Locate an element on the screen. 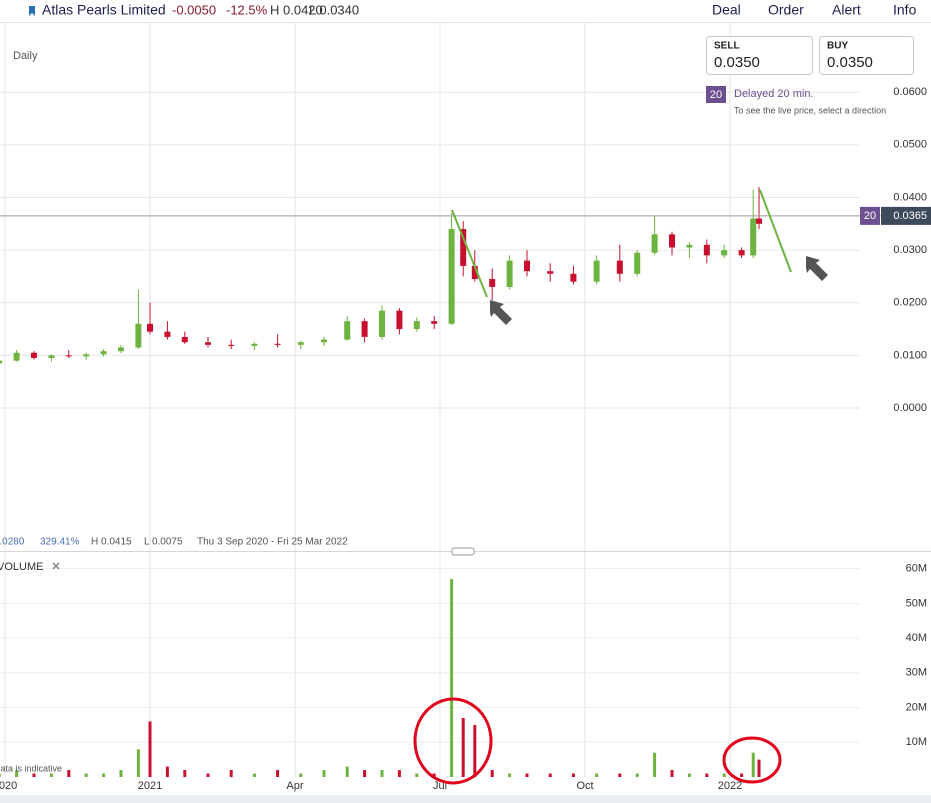 This screenshot has width=931, height=803. y-tick-label: 0.0300 is located at coordinates (910, 250).